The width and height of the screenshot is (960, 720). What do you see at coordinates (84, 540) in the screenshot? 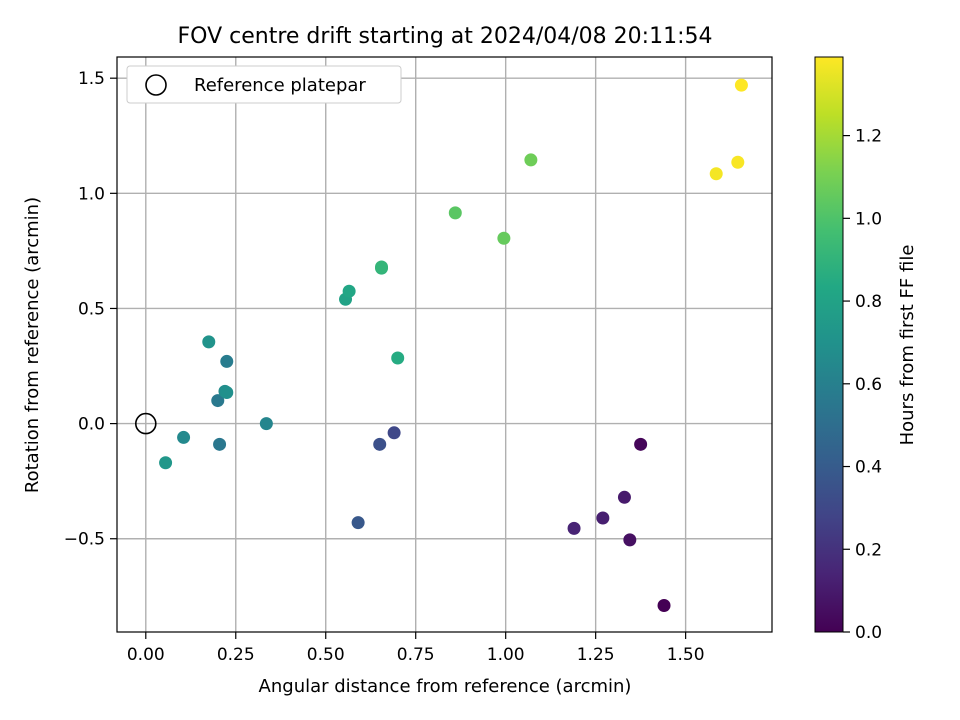
I see `y-tick-label: −0.5` at bounding box center [84, 540].